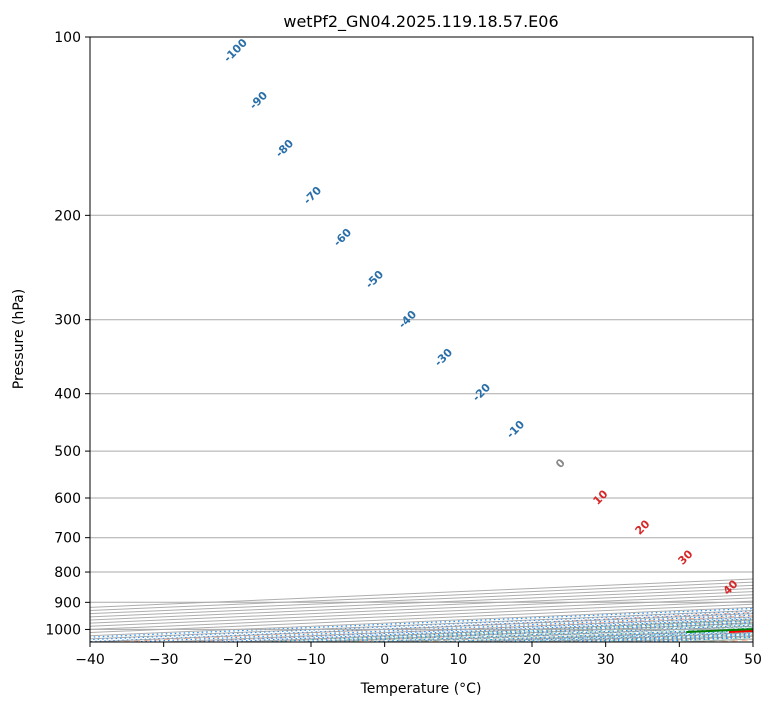 The width and height of the screenshot is (775, 708). I want to click on x-tick-label: 10, so click(458, 660).